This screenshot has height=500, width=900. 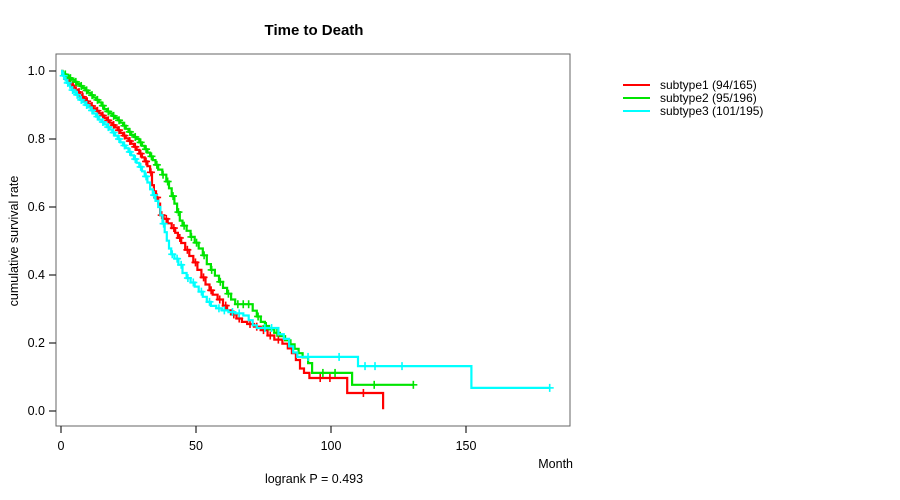 What do you see at coordinates (314, 30) in the screenshot?
I see `chart-title: Time to Death` at bounding box center [314, 30].